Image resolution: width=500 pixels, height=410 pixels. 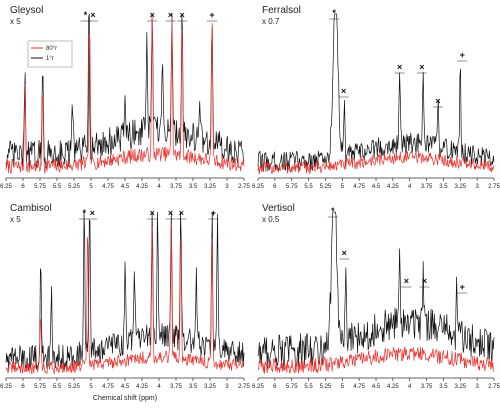 I want to click on x-axis-label: Chemical shift (ppm), so click(x=125, y=398).